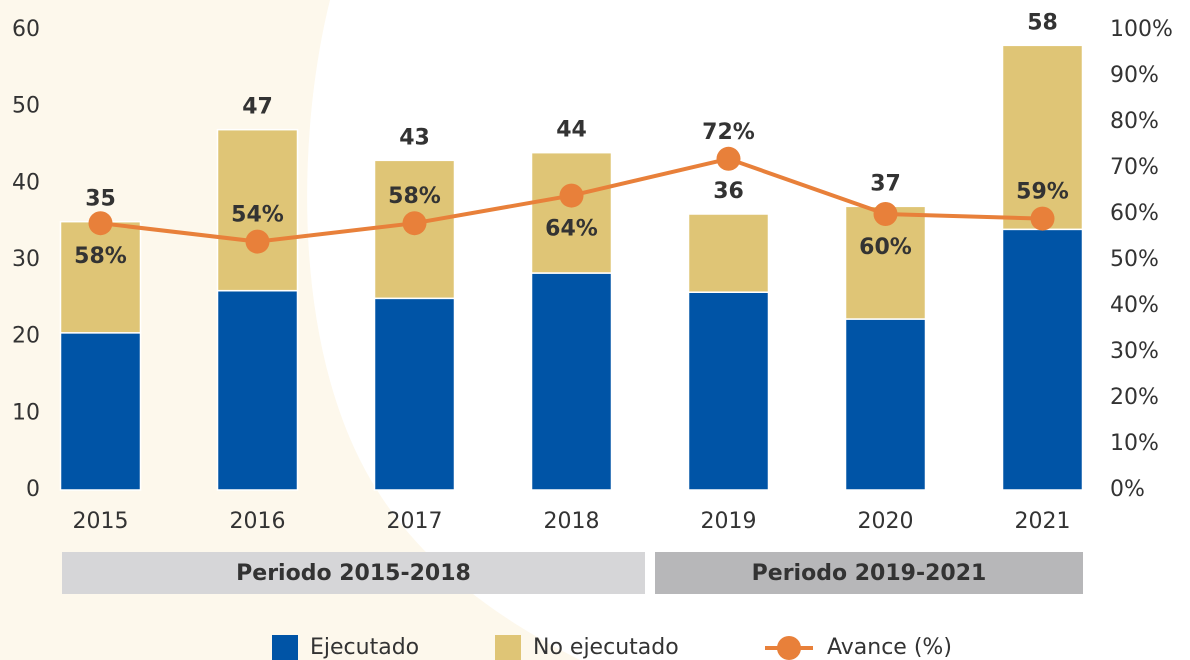 This screenshot has width=1190, height=660. I want to click on period-label: Periodo 2019-2021, so click(869, 573).